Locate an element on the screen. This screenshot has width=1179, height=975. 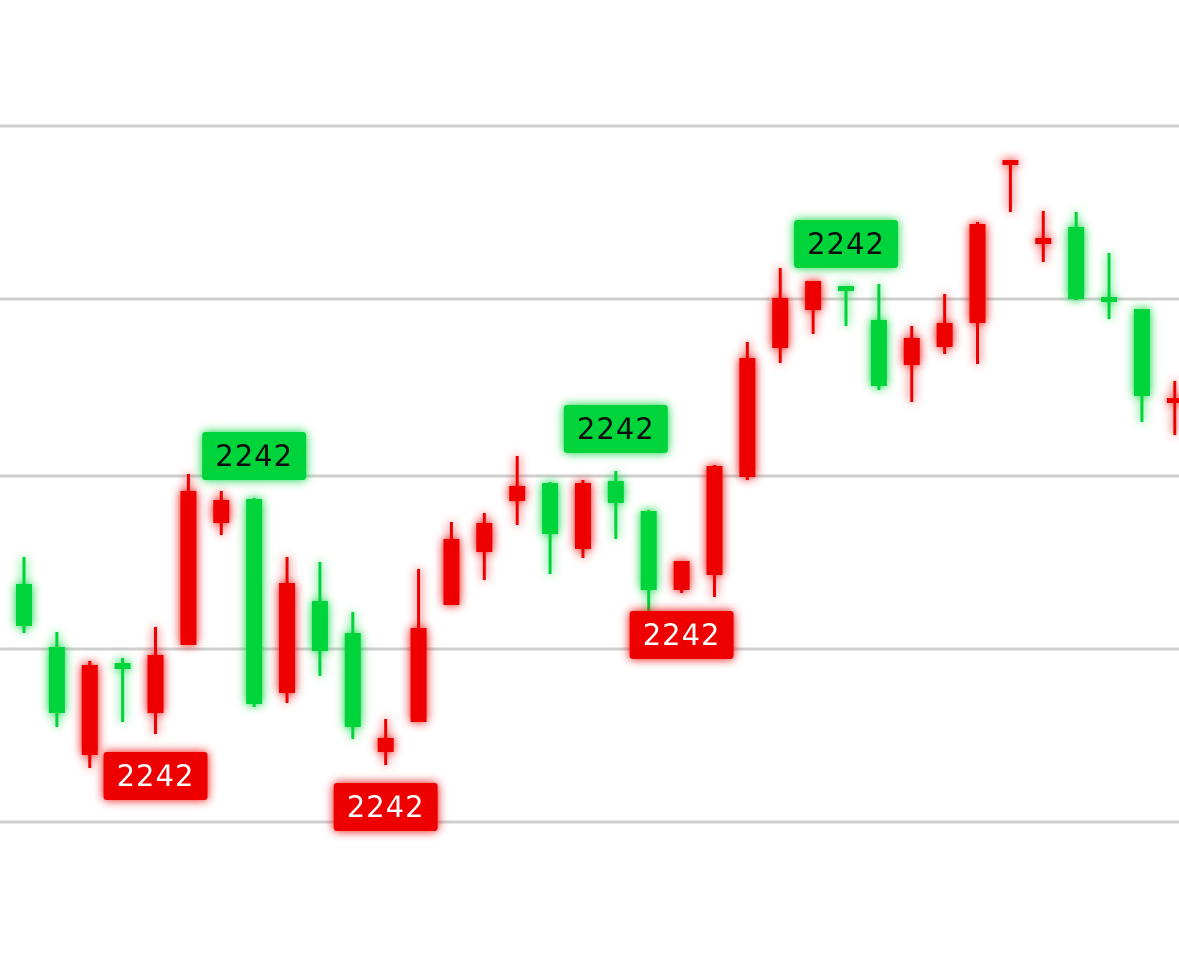
price-label-3: 2242 is located at coordinates (385, 807).